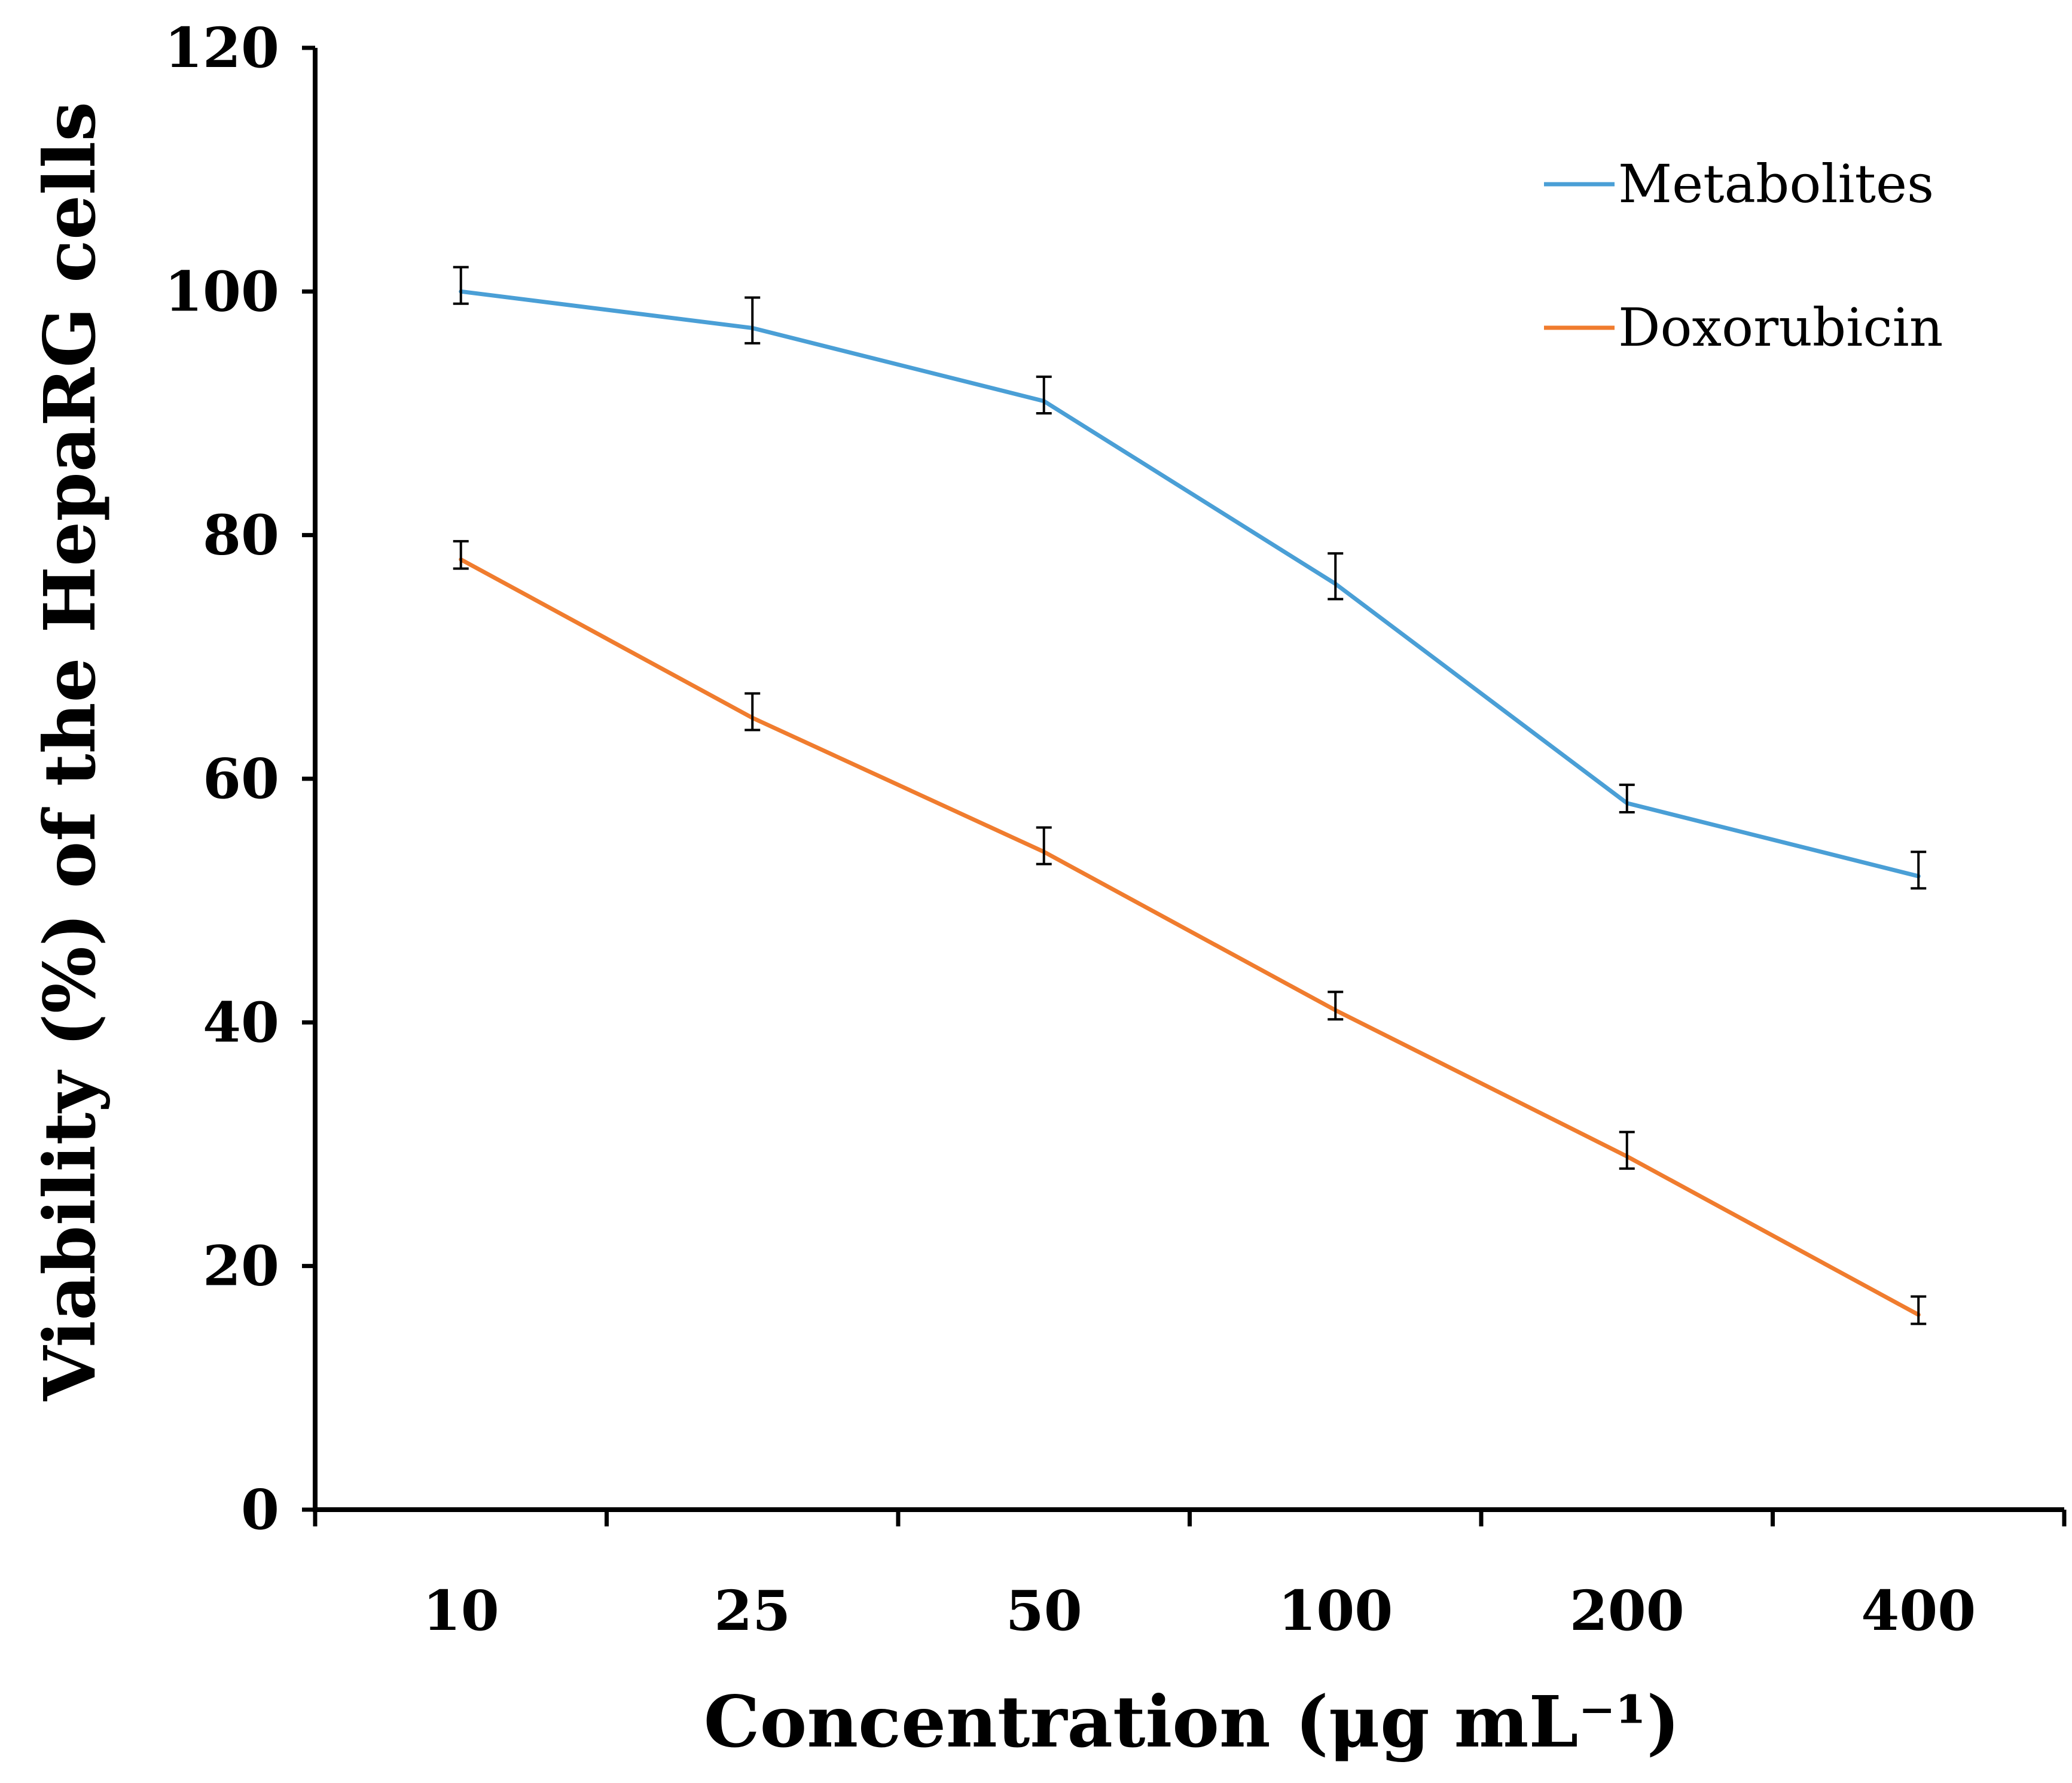  Describe the element at coordinates (461, 1610) in the screenshot. I see `x-tick-label: 10` at that location.